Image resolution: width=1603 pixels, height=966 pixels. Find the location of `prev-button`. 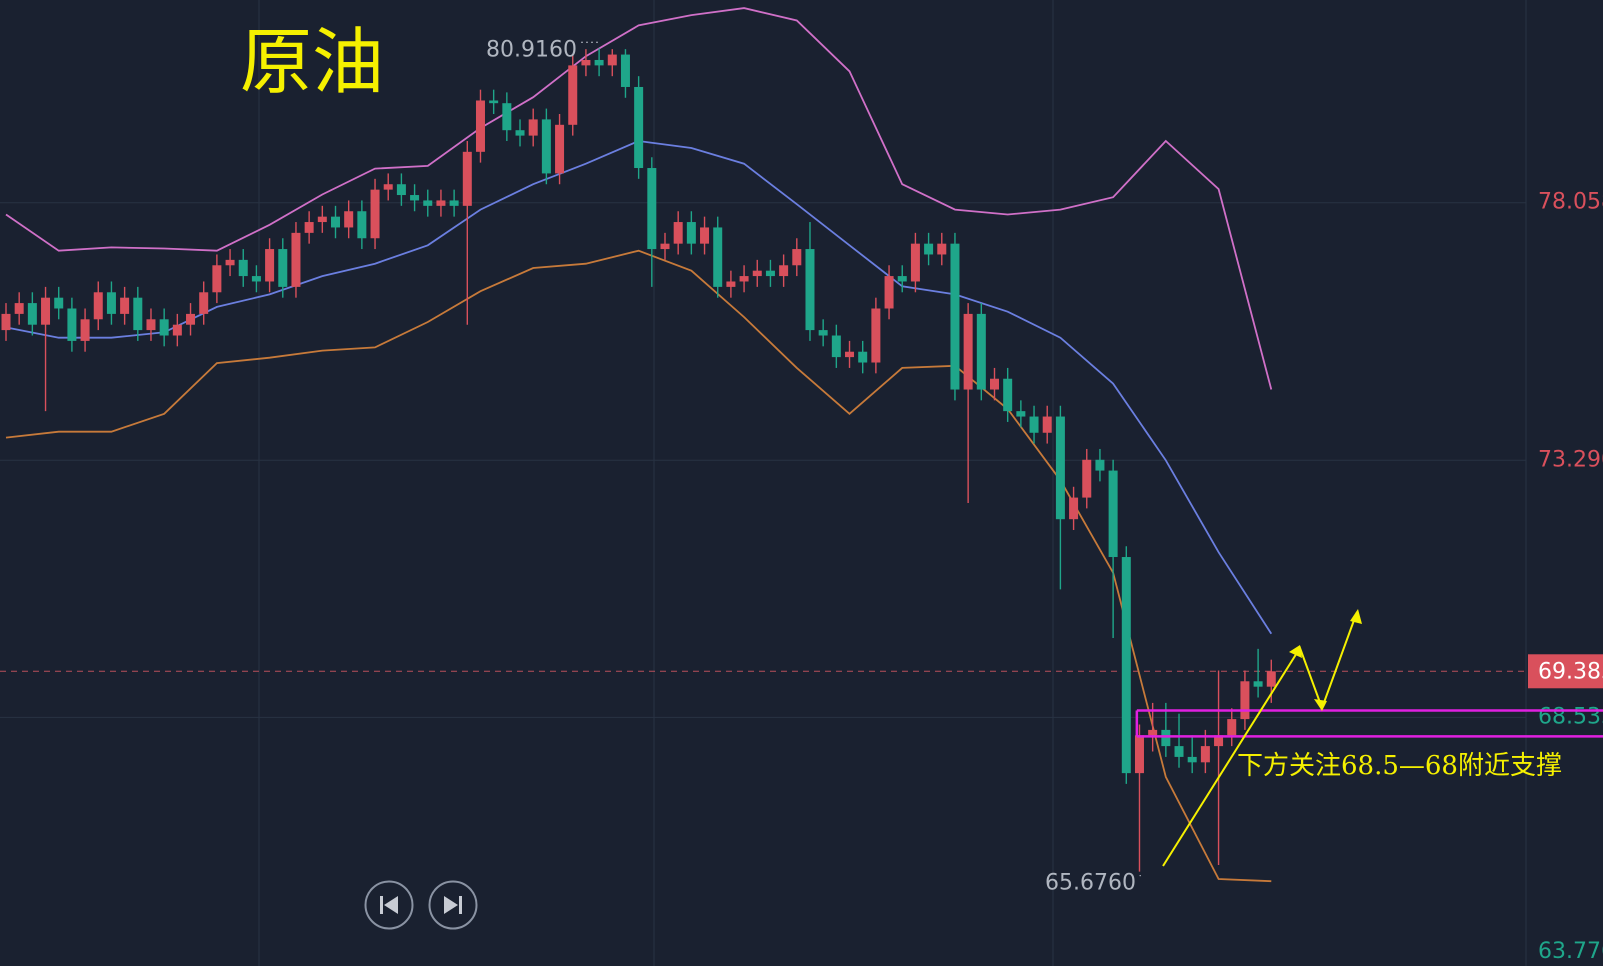

prev-button is located at coordinates (389, 905).